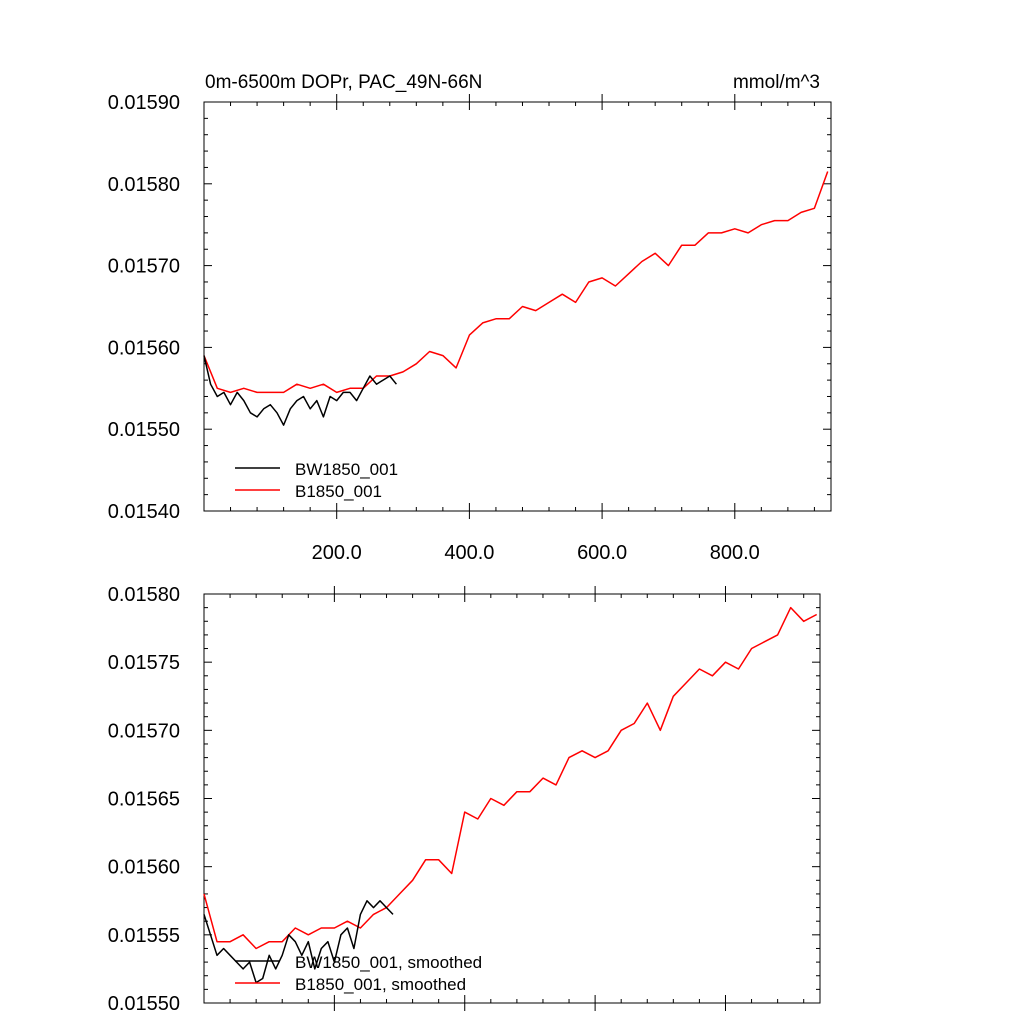 The width and height of the screenshot is (1024, 1024). I want to click on top-ytick-label: 0.01550, so click(144, 430).